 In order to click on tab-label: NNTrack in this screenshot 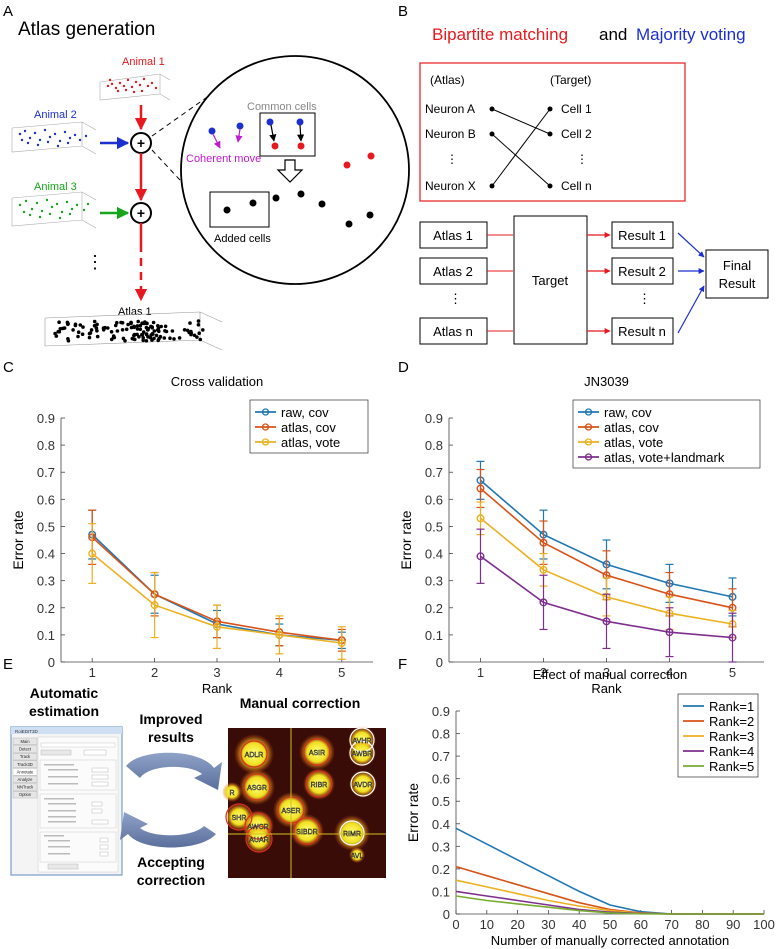, I will do `click(25, 787)`.